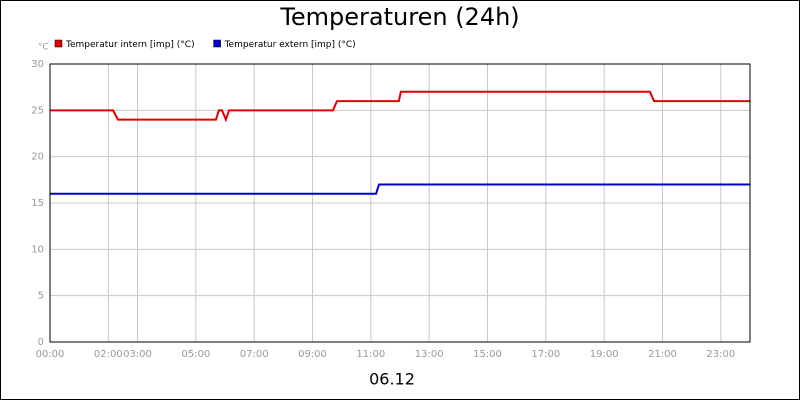 This screenshot has width=800, height=404. Describe the element at coordinates (662, 354) in the screenshot. I see `x-tick-label: 21:00` at that location.